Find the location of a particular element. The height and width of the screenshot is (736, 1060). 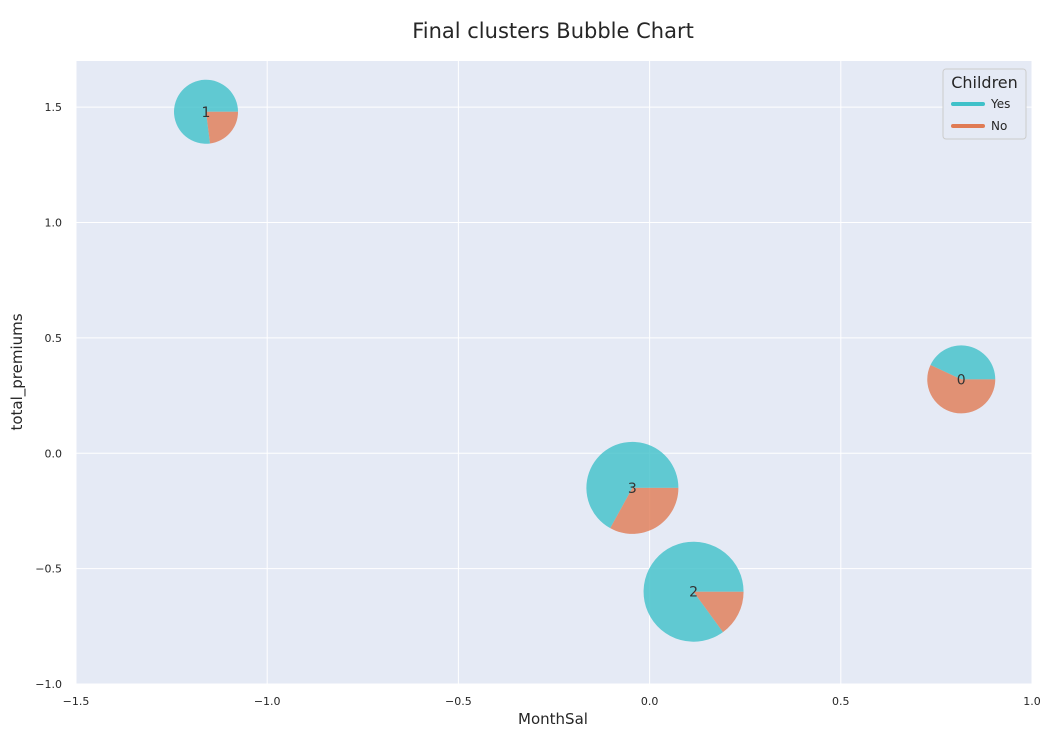

cluster-label: 1 is located at coordinates (206, 113).